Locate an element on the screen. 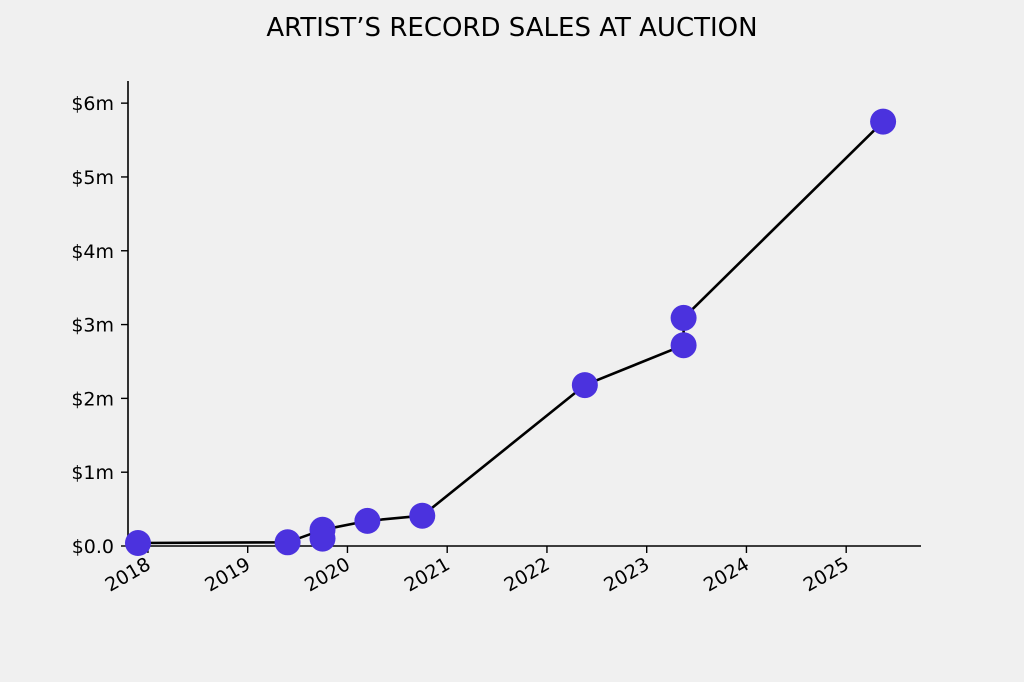  x-tick-label: 2023 is located at coordinates (626, 574).